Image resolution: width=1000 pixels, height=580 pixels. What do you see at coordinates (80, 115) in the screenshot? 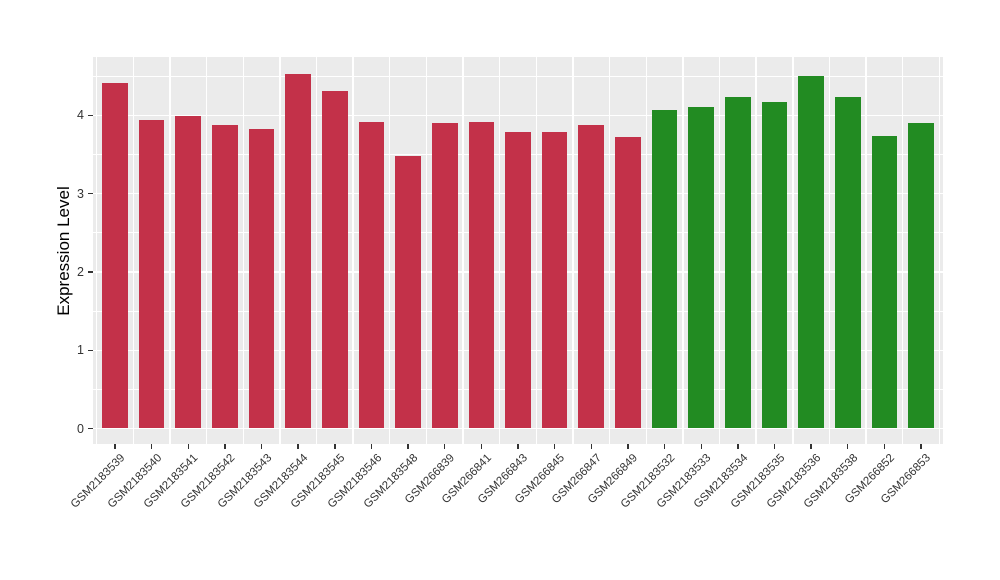
I see `y-axis-tick-label: 4` at bounding box center [80, 115].